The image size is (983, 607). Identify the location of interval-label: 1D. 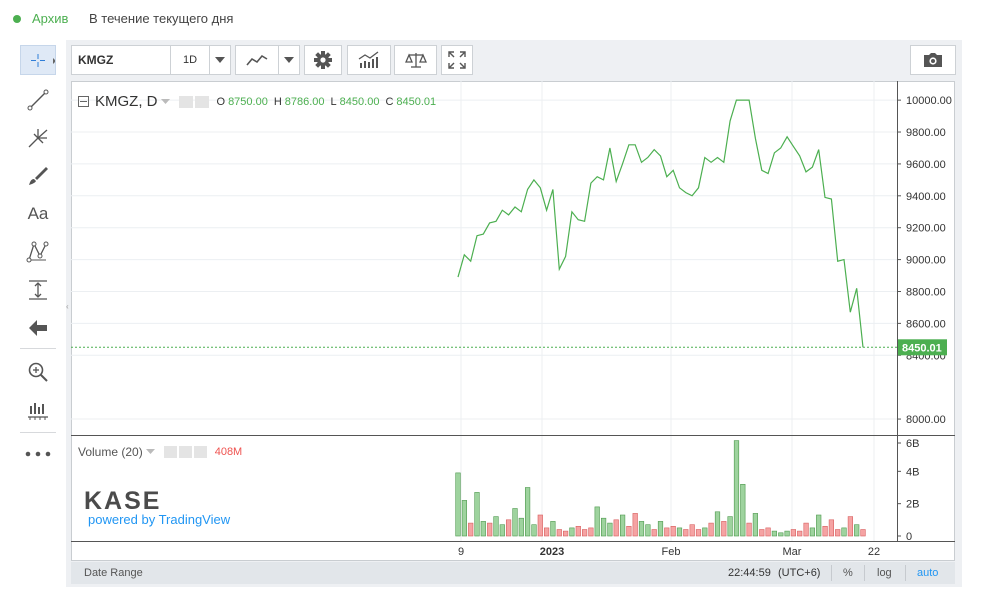
(190, 60).